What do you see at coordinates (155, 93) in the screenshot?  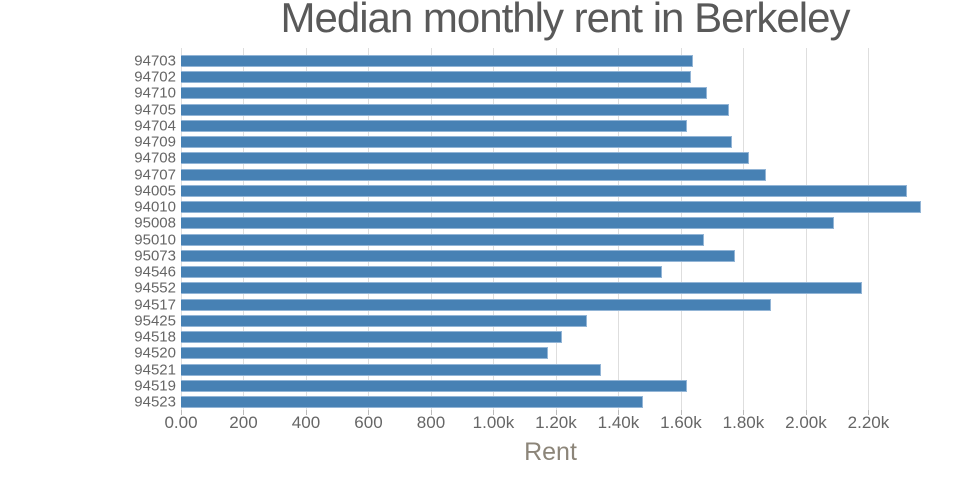 I see `y-tick-label-94710: 94710` at bounding box center [155, 93].